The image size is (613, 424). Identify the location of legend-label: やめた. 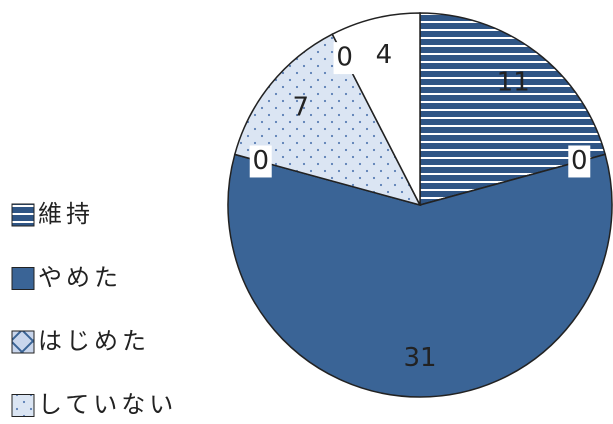
(80, 278).